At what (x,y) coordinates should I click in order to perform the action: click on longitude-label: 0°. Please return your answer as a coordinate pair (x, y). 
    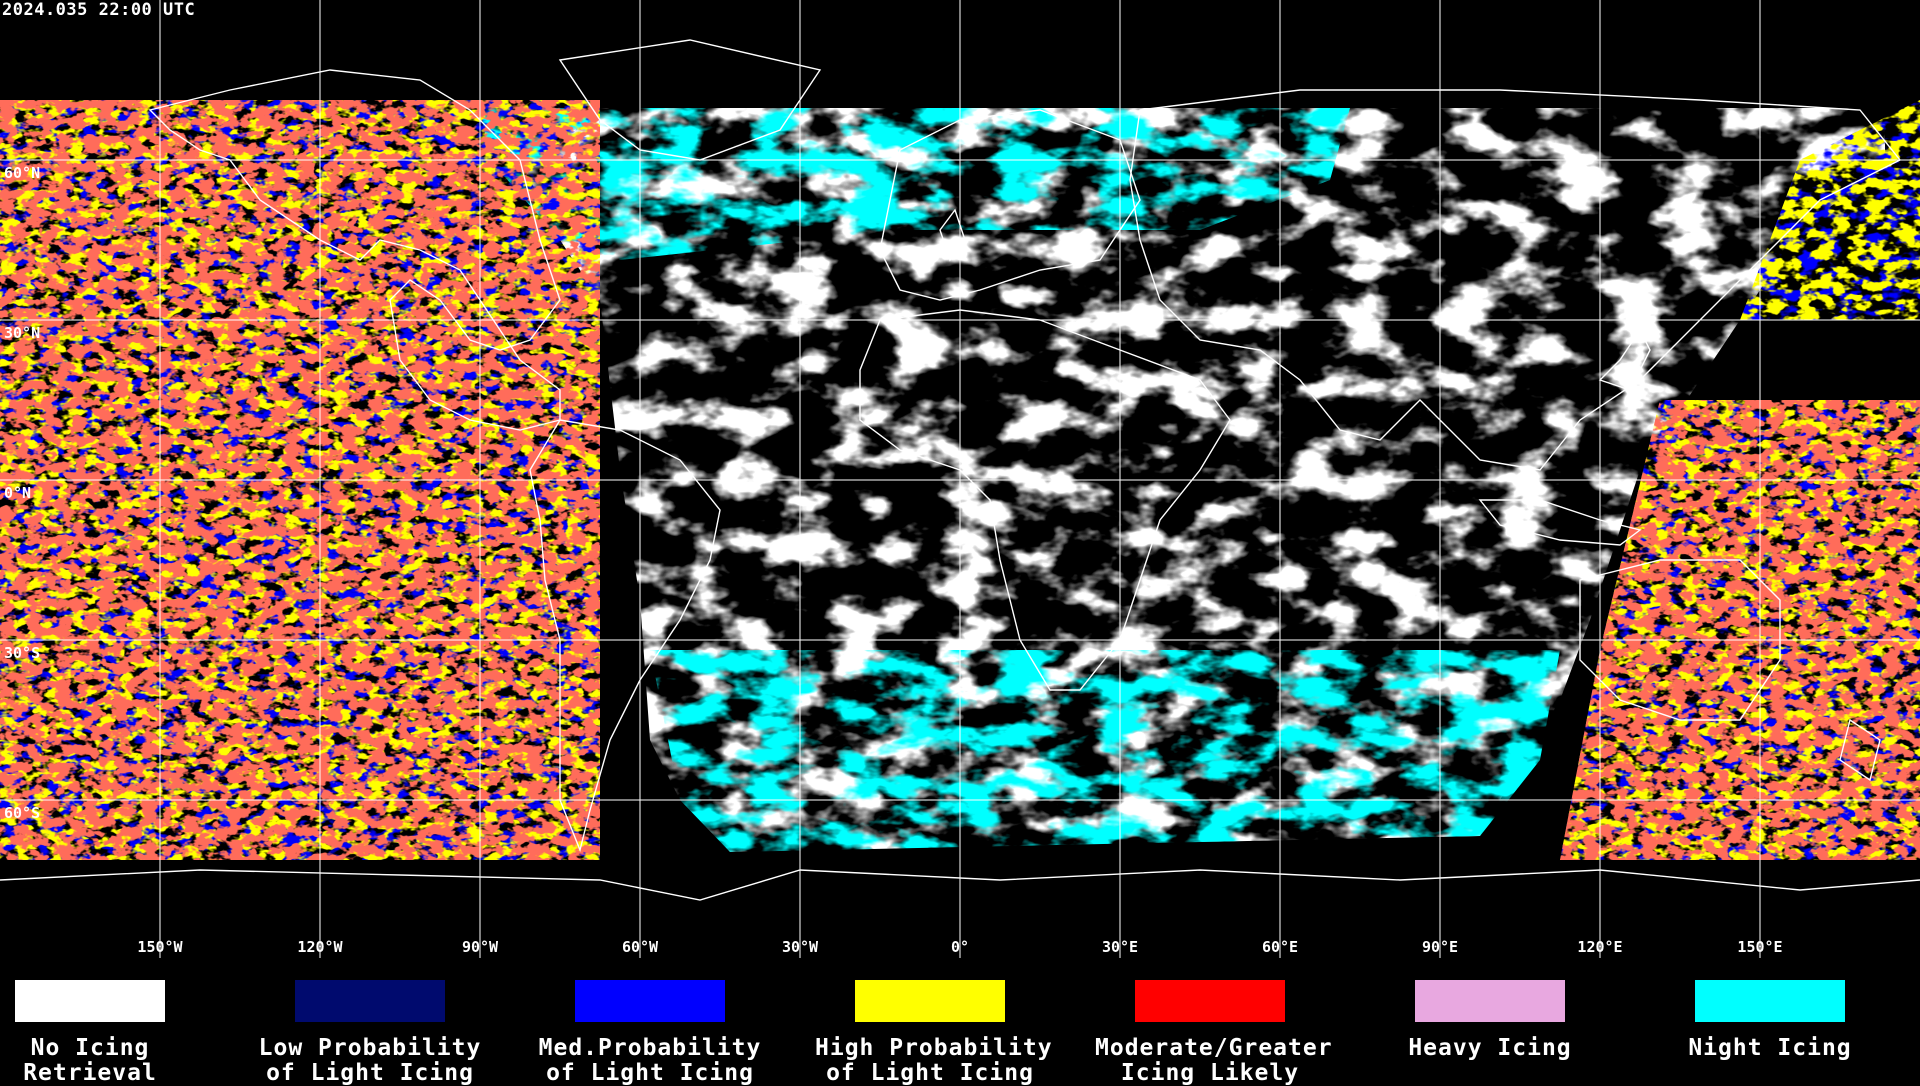
    Looking at the image, I should click on (960, 947).